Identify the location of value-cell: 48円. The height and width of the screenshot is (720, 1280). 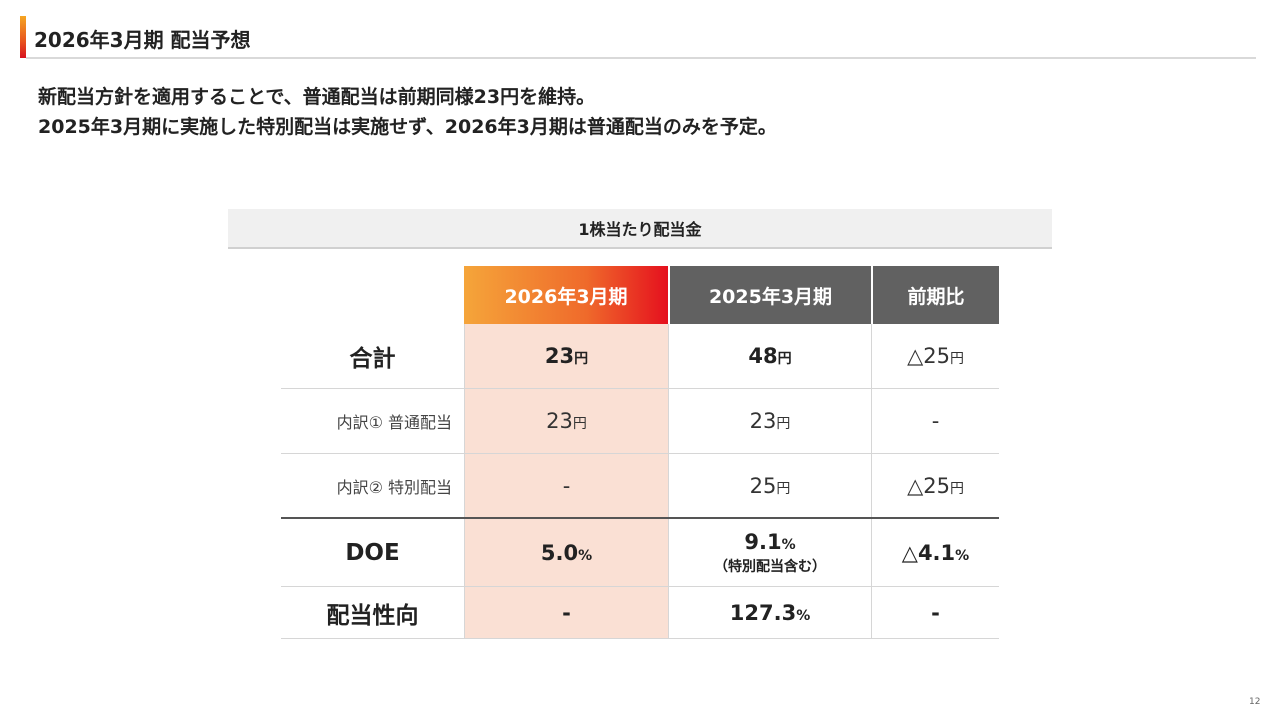
(769, 356).